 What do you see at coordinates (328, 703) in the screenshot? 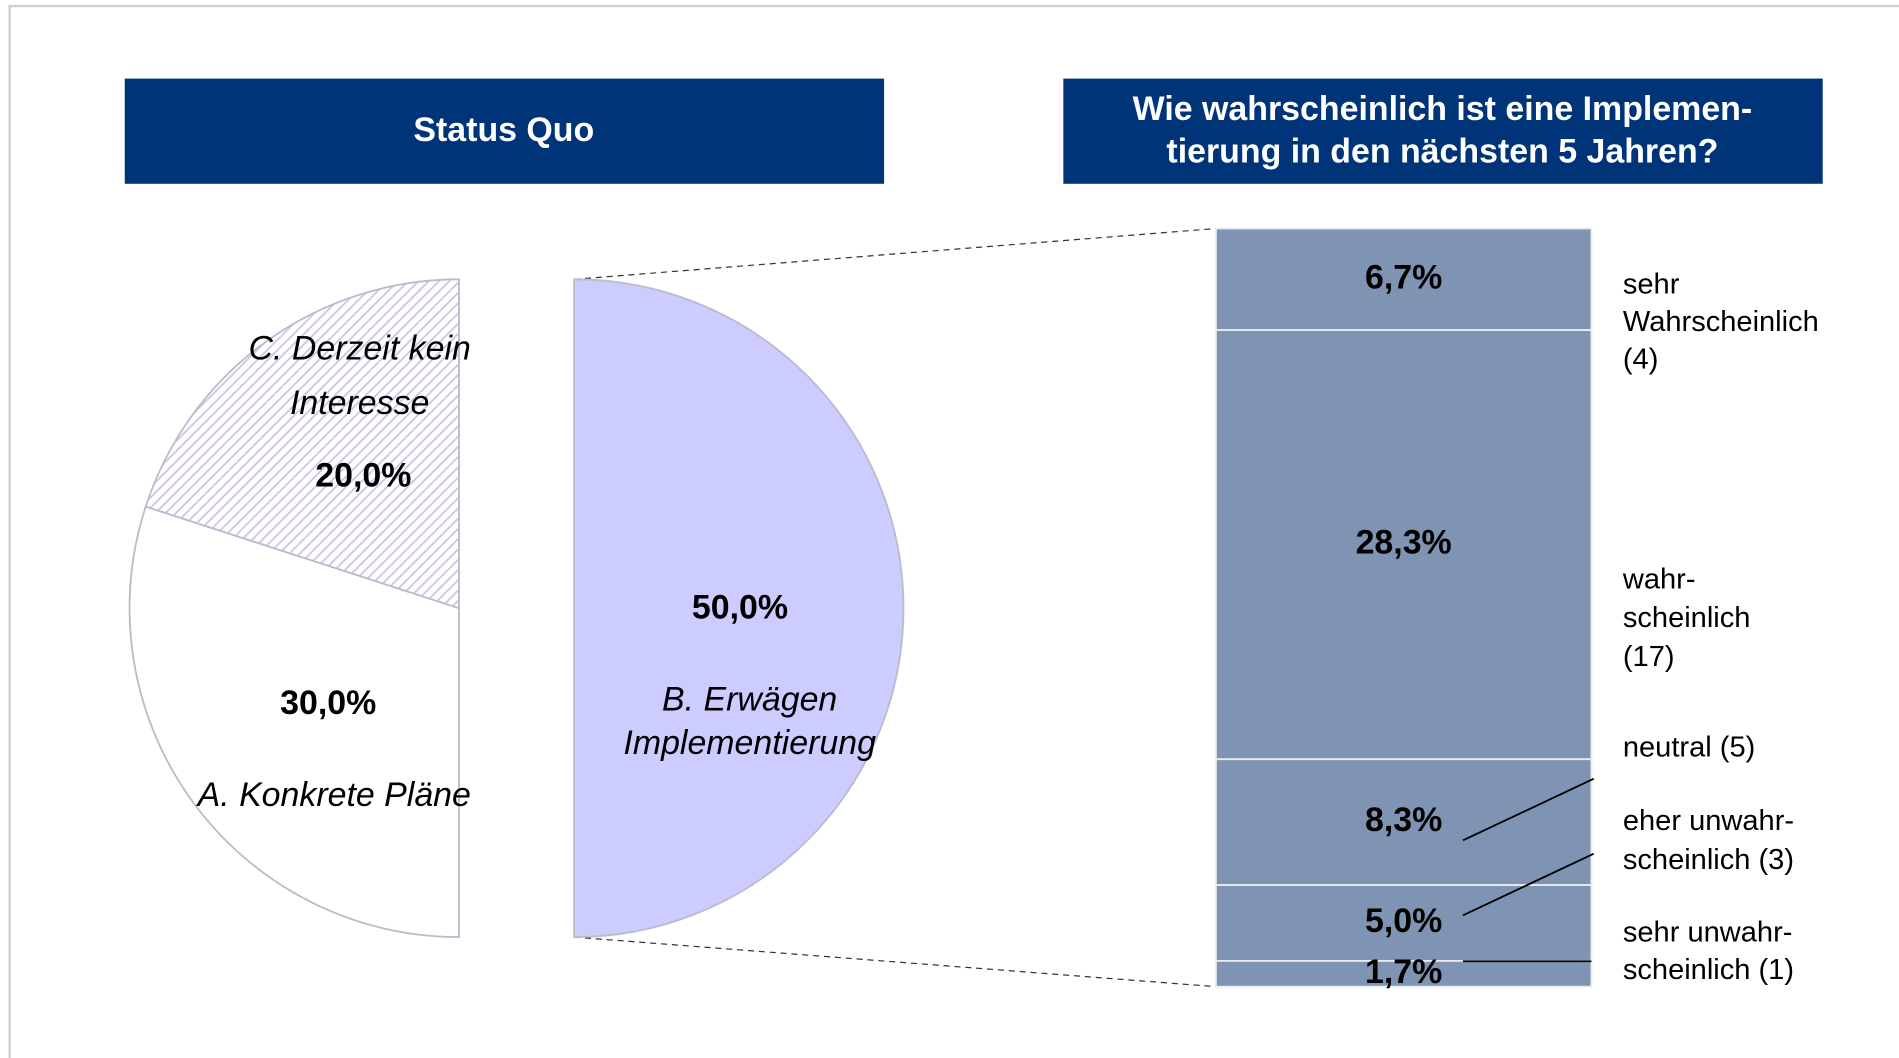
I see `value-label: 30,0%` at bounding box center [328, 703].